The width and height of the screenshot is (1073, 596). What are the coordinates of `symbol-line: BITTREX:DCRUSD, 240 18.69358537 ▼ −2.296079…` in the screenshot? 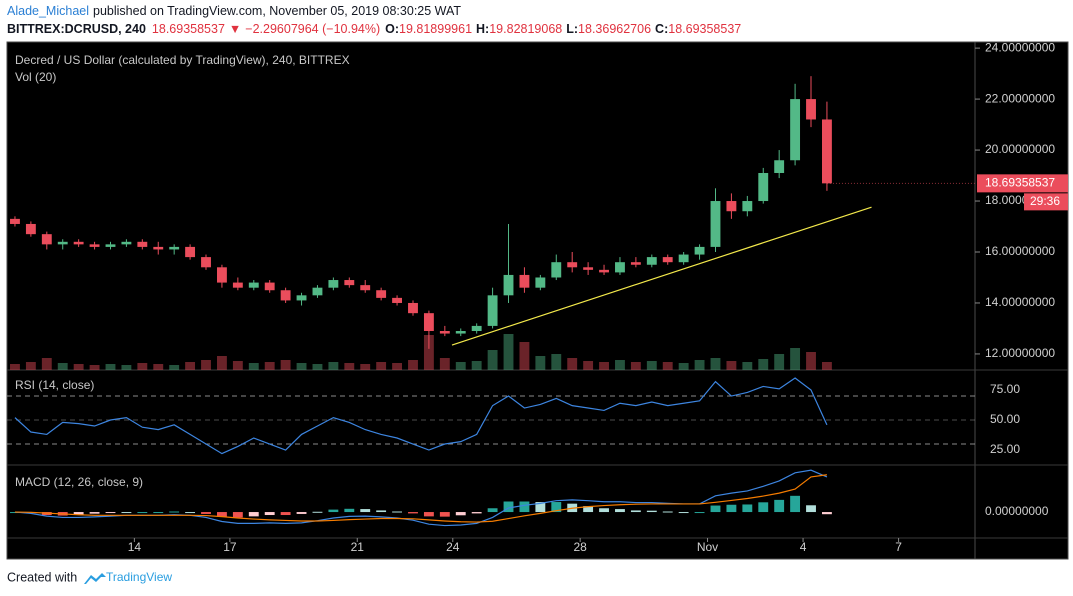 It's located at (374, 29).